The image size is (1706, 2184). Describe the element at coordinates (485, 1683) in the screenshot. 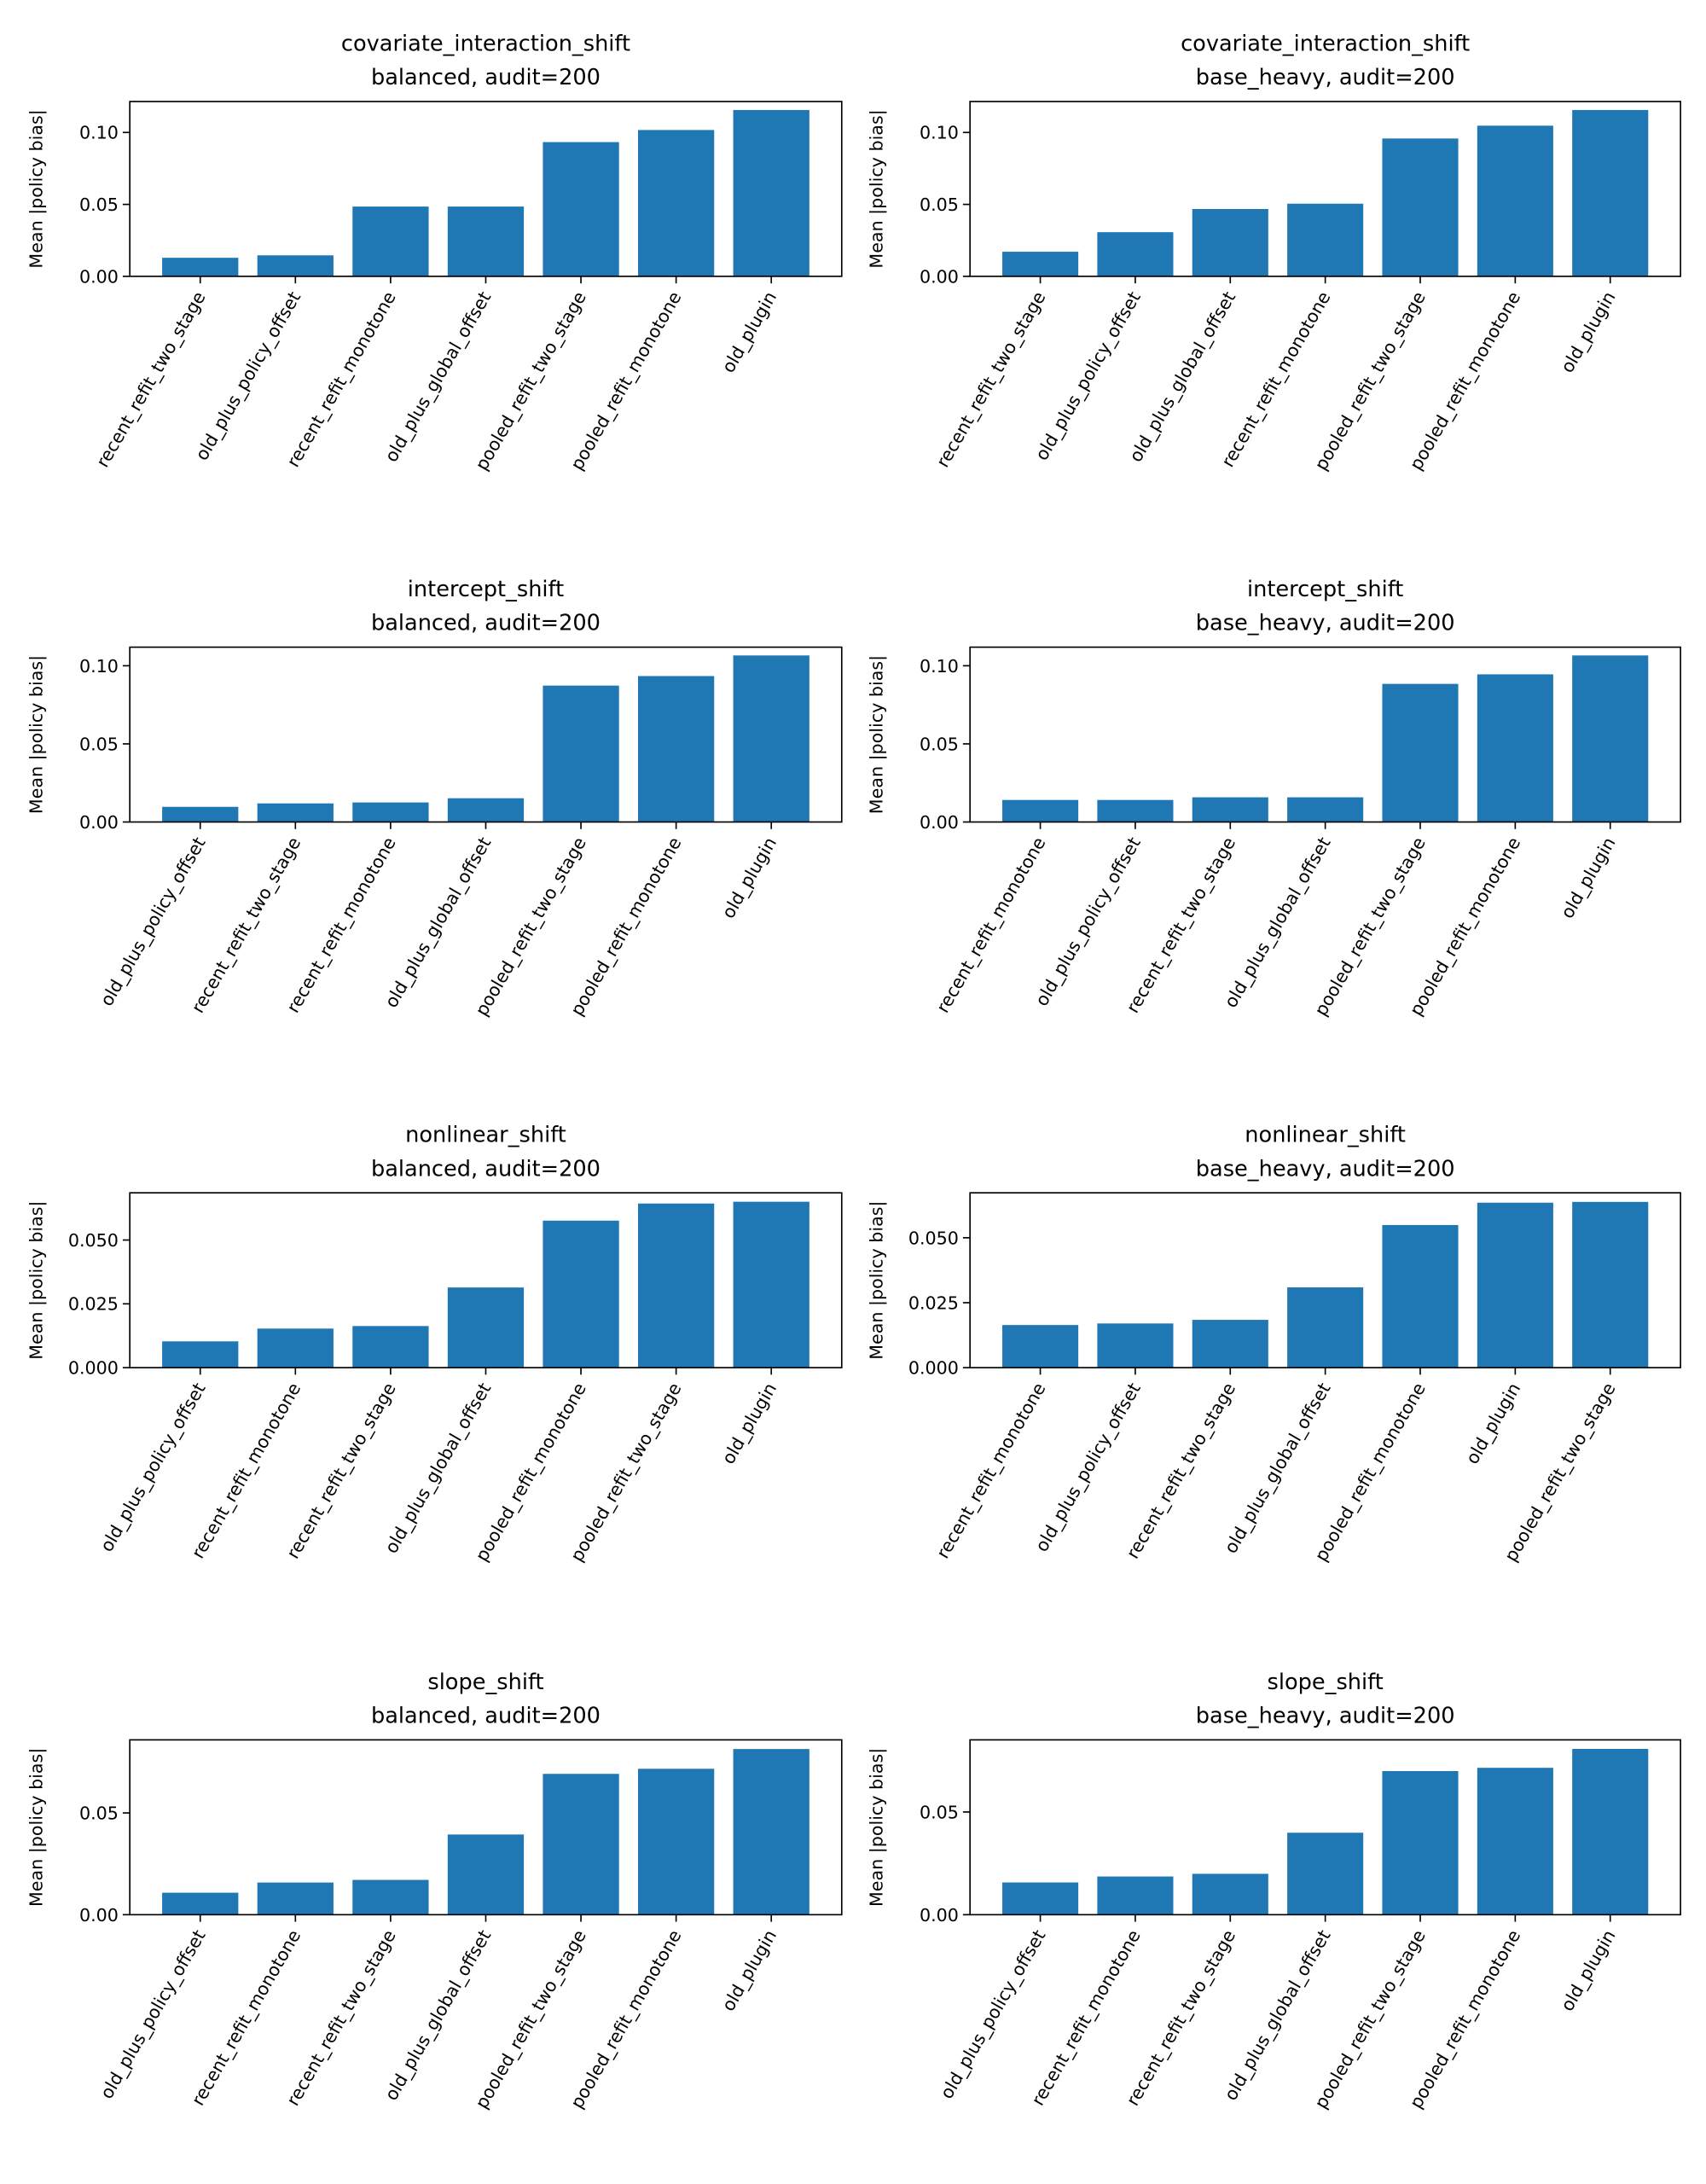

I see `chart-title: slope_shift` at that location.